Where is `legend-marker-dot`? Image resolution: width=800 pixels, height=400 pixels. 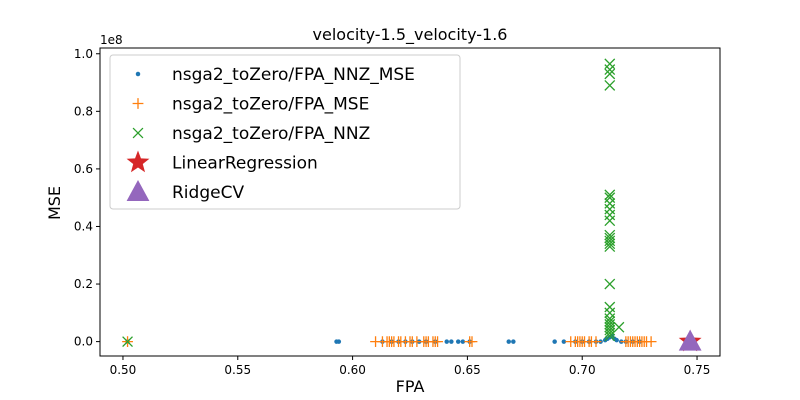
legend-marker-dot is located at coordinates (138, 74).